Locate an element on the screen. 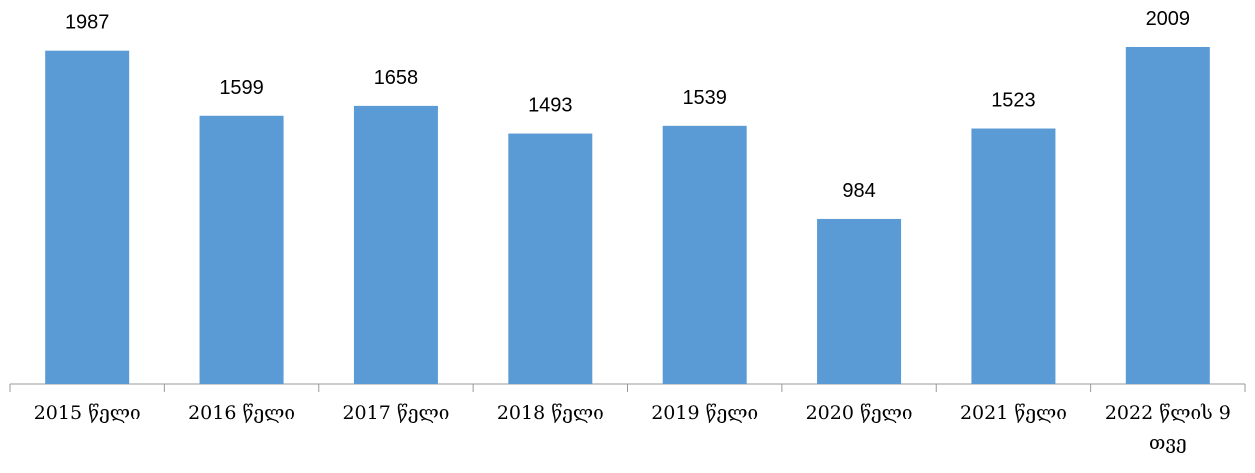  x-tick-label: 2019 წელი is located at coordinates (705, 413).